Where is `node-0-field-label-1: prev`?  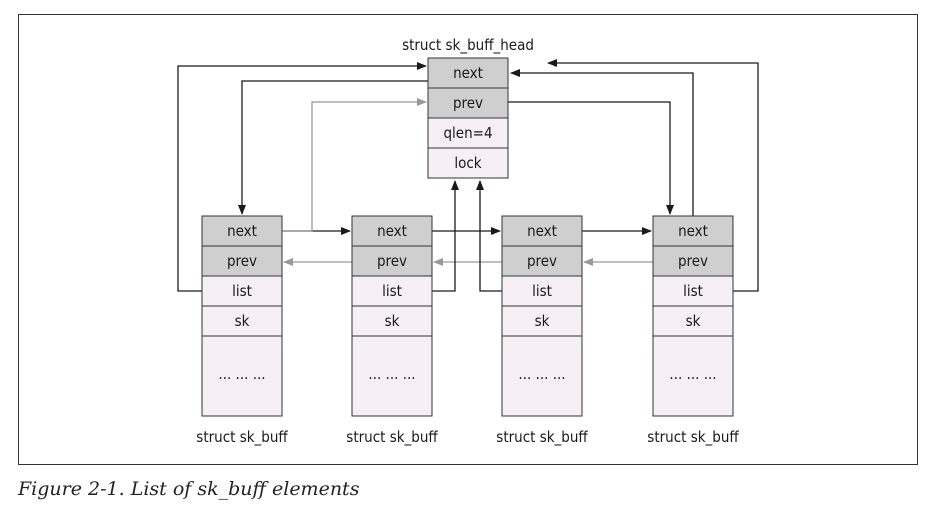
node-0-field-label-1: prev is located at coordinates (242, 261).